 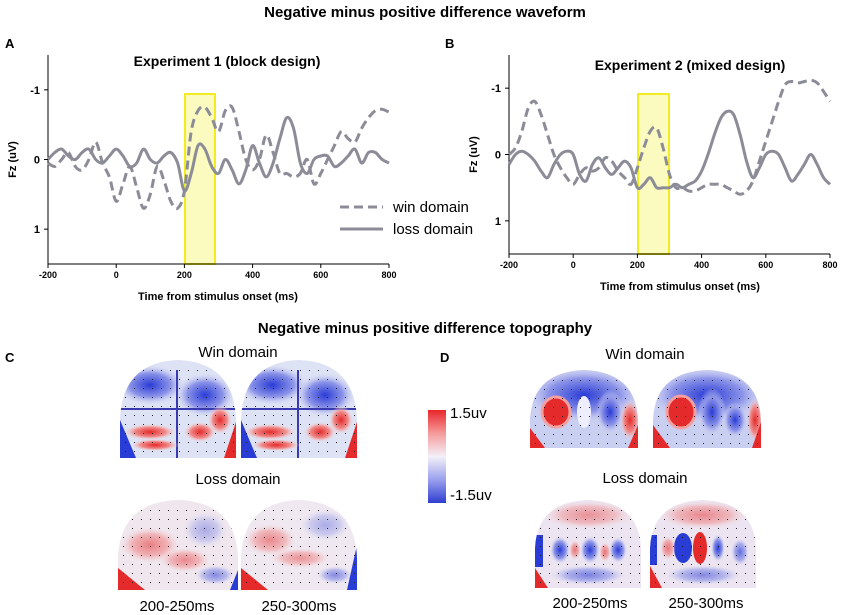 What do you see at coordinates (444, 357) in the screenshot?
I see `panel-label-d: D` at bounding box center [444, 357].